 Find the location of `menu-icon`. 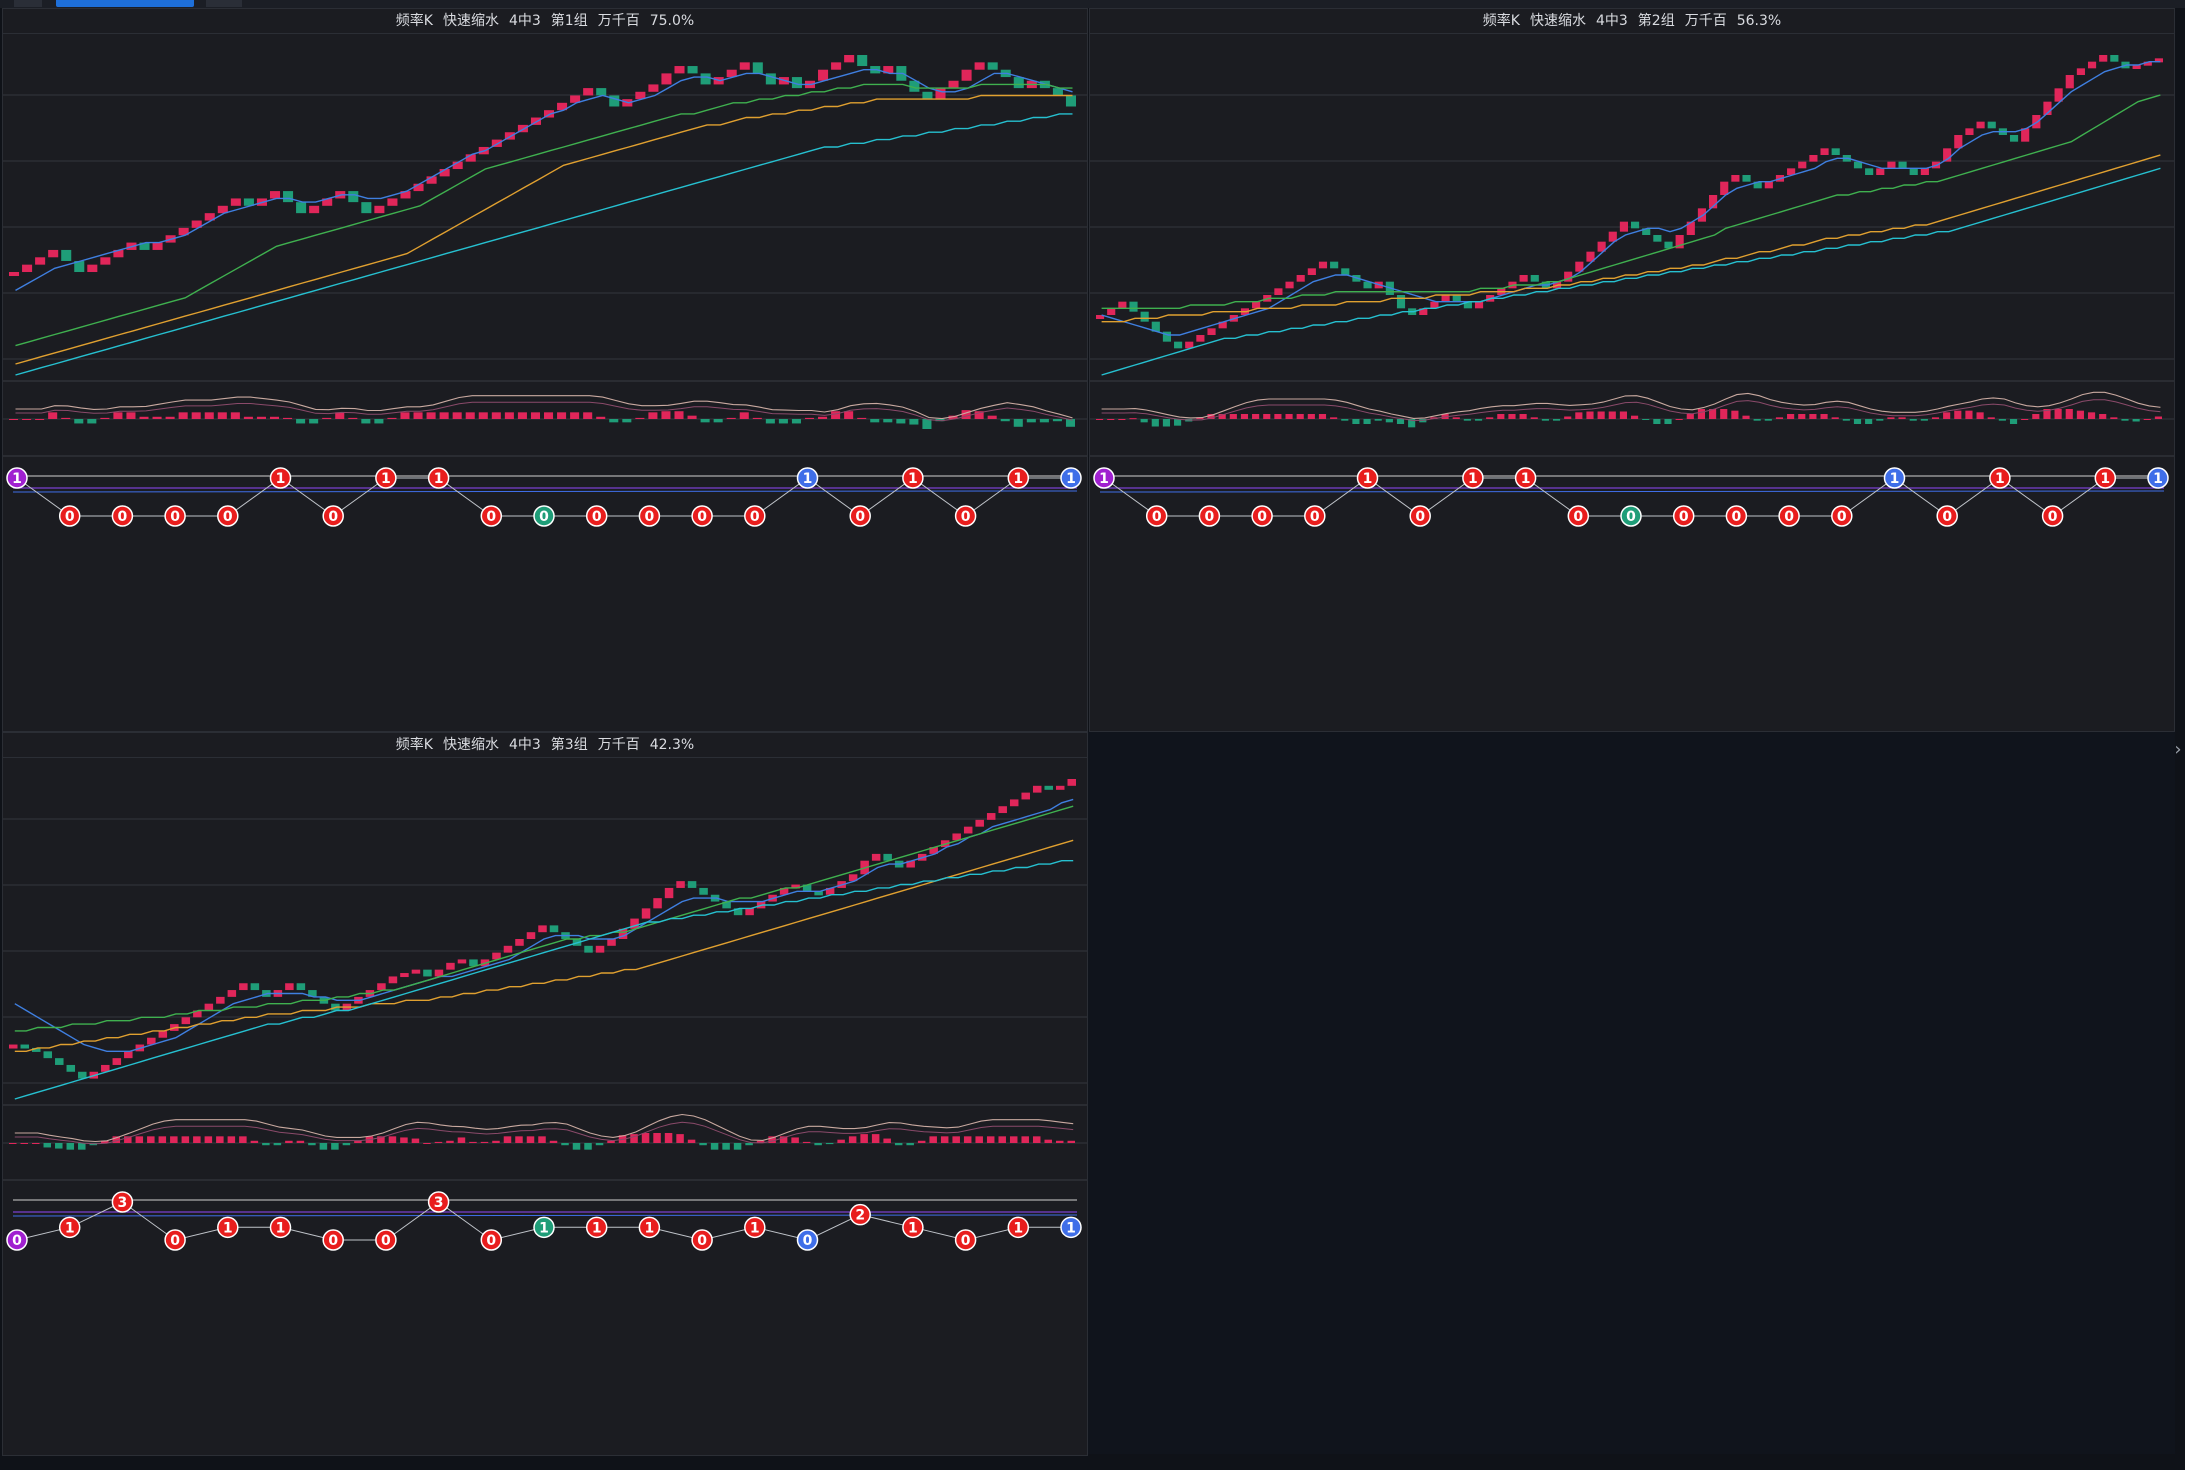

menu-icon is located at coordinates (28, 3).